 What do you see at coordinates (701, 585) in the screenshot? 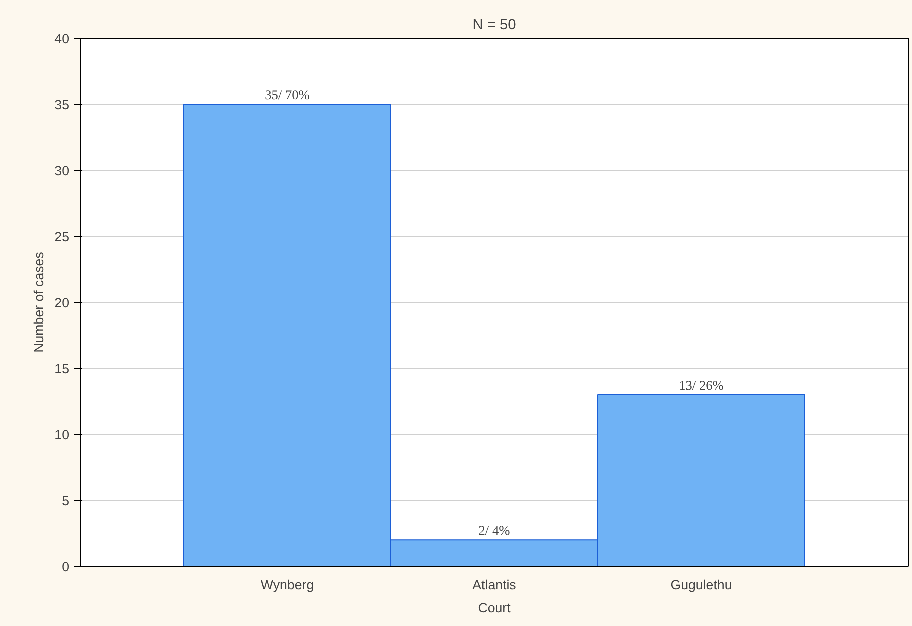
I see `x-tick-label: Gugulethu` at bounding box center [701, 585].